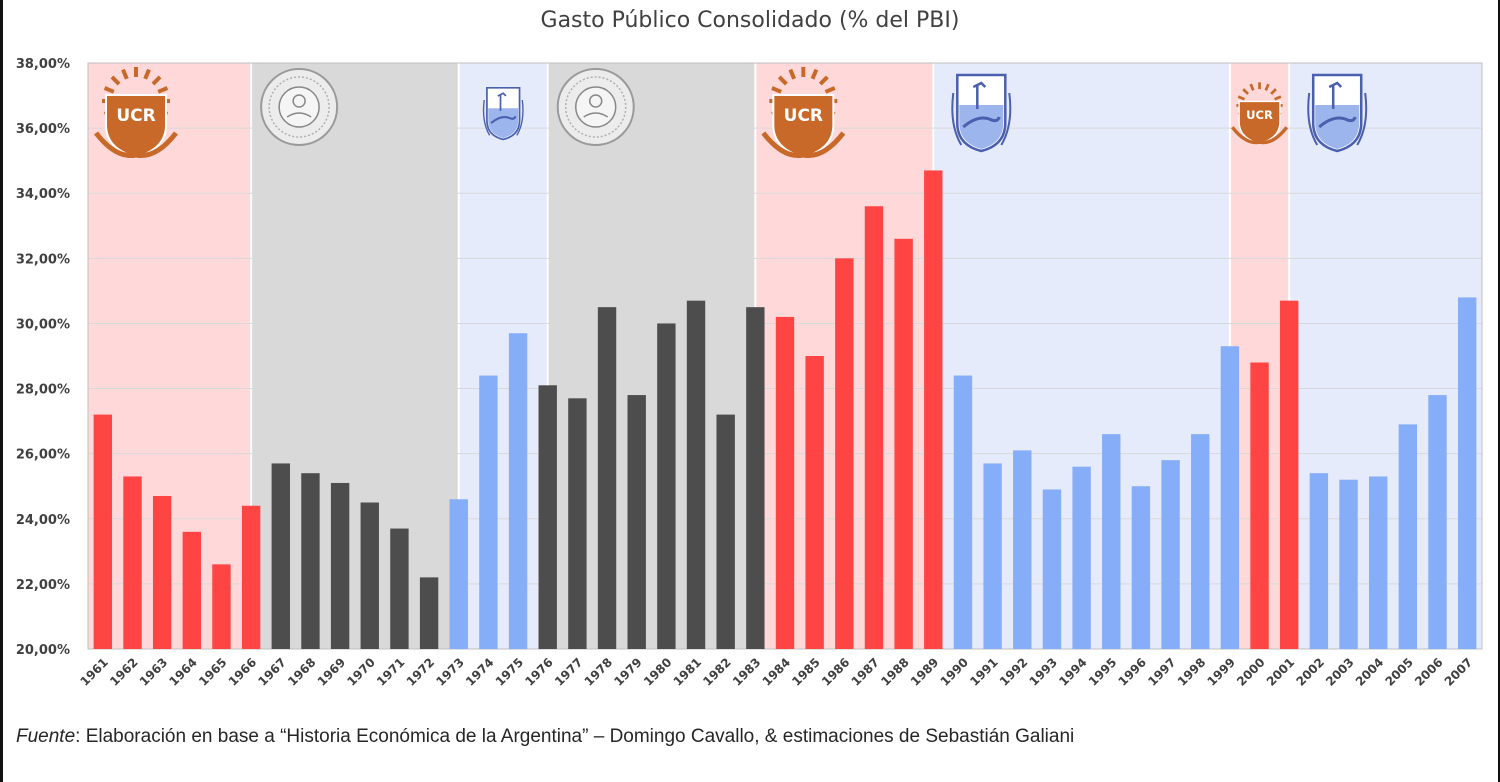  Describe the element at coordinates (1467, 473) in the screenshot. I see `bar-2007` at that location.